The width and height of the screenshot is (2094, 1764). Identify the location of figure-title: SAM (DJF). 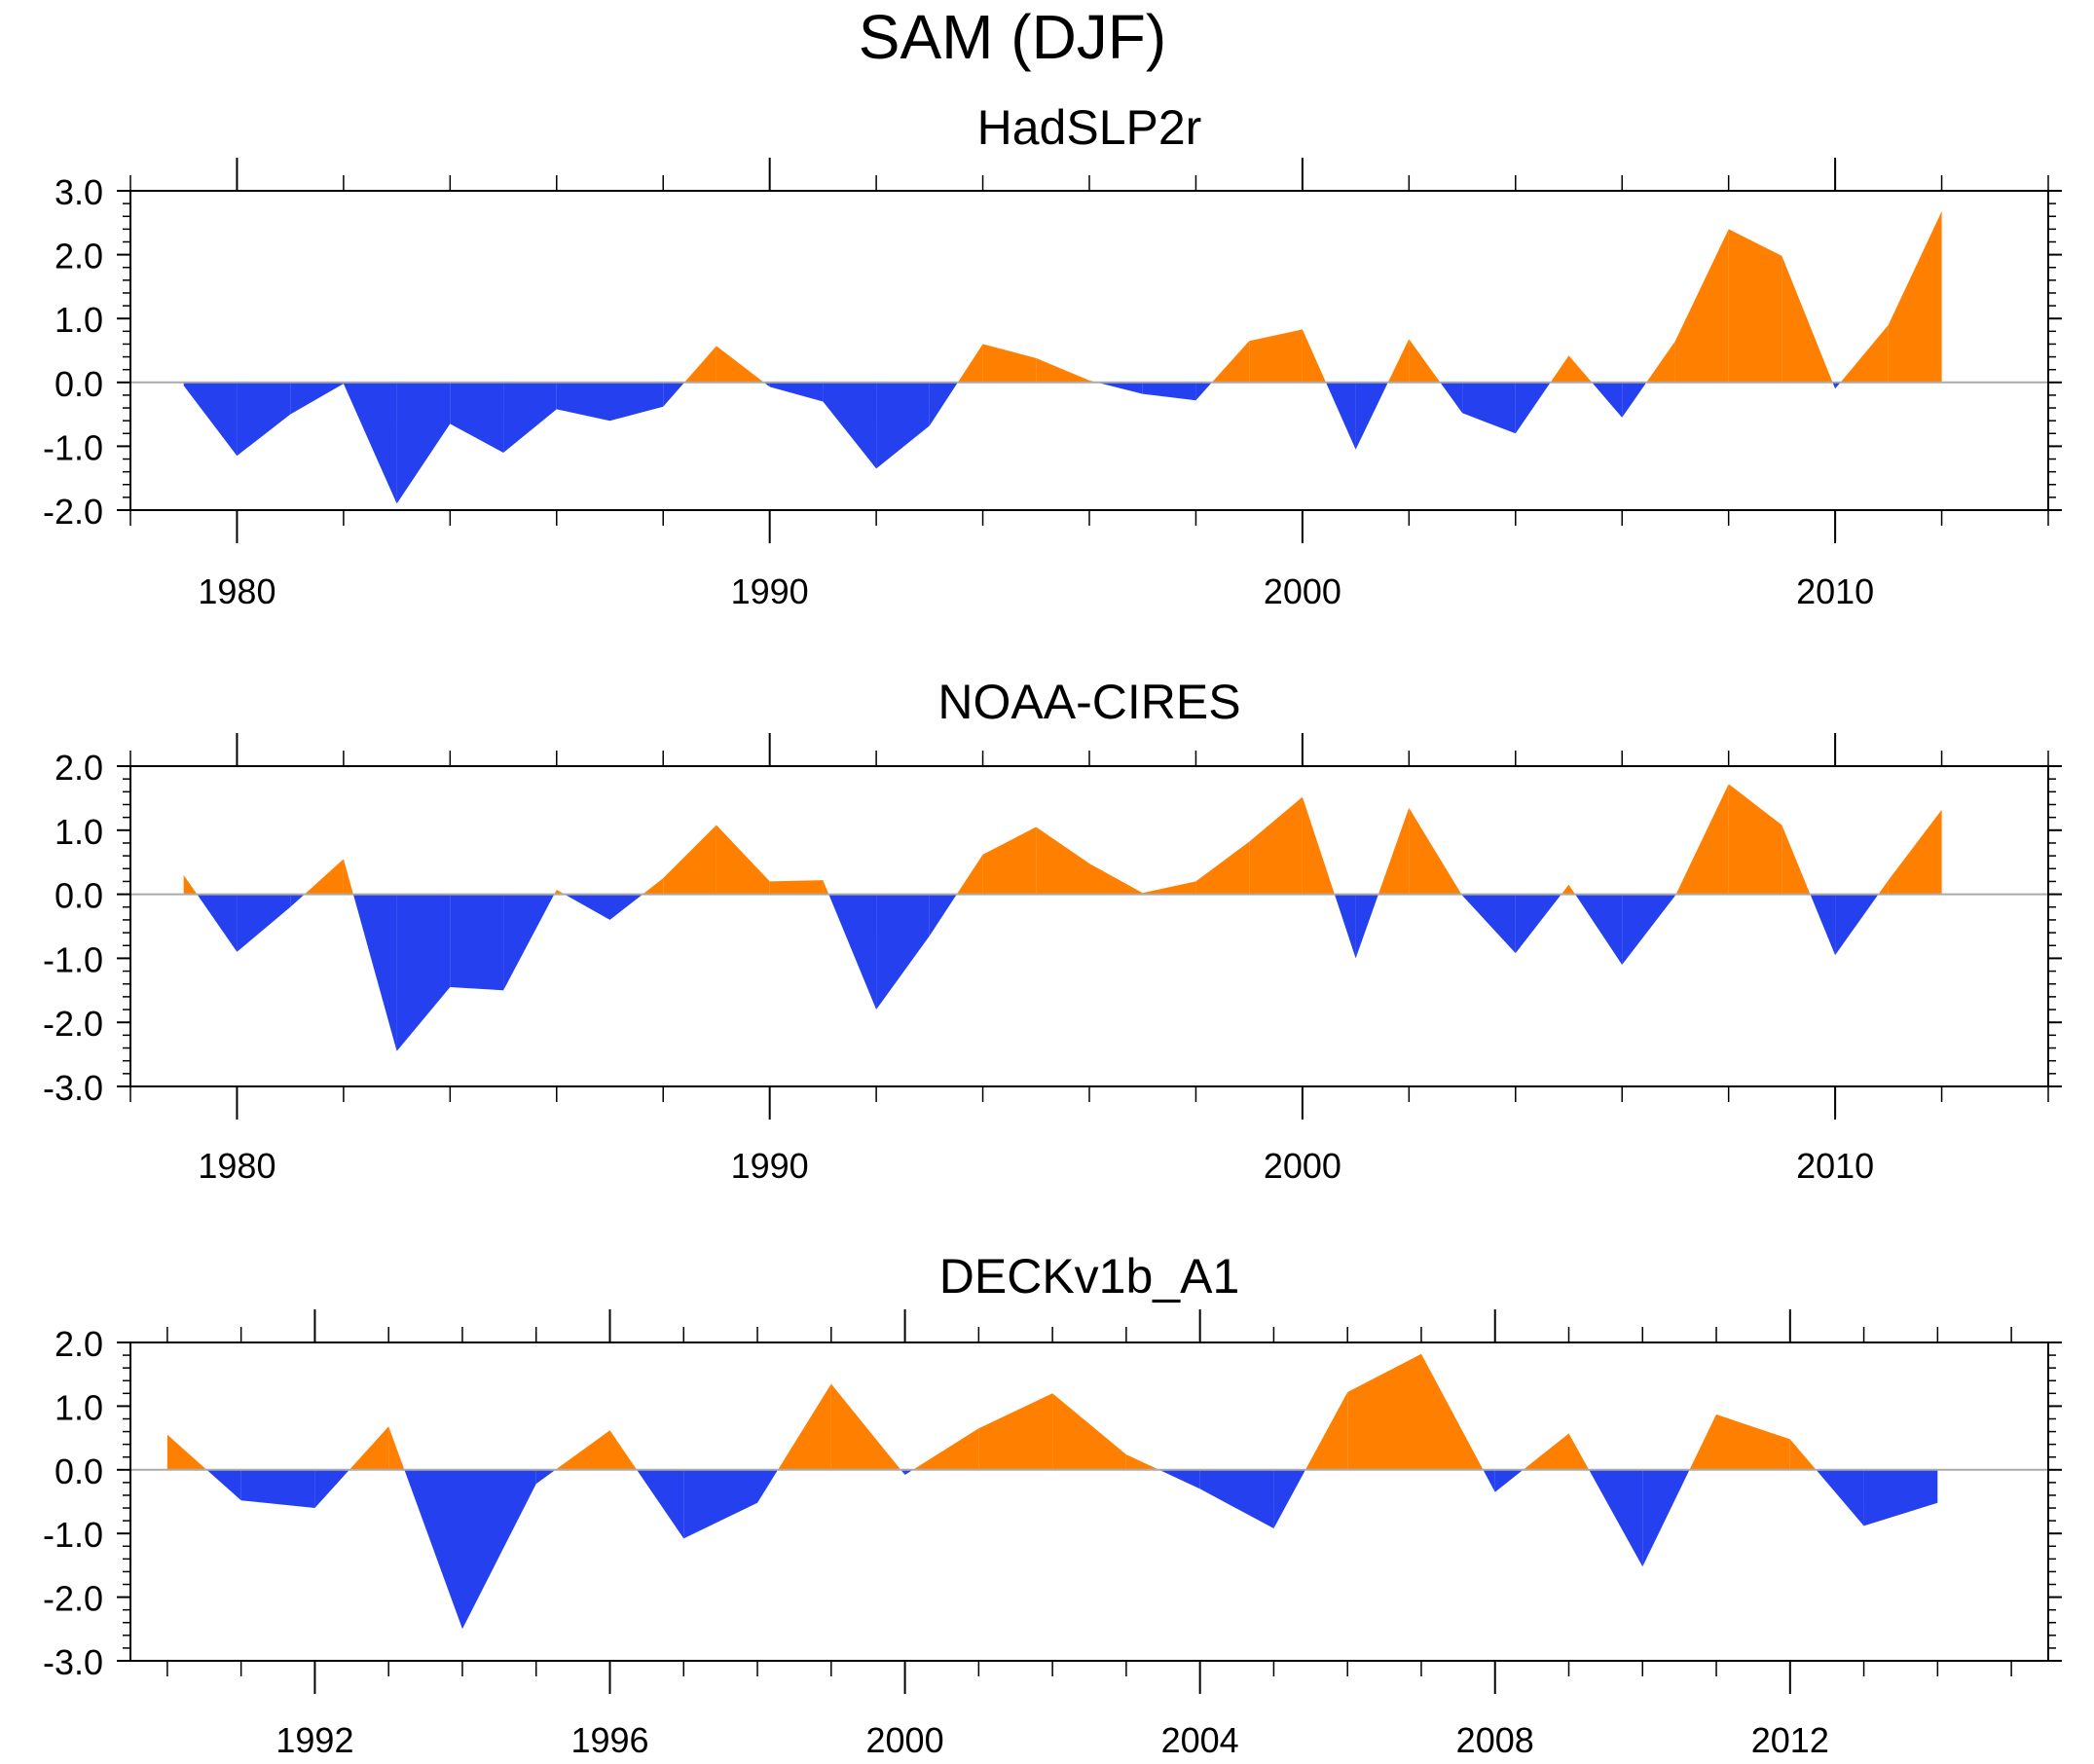
(1012, 37).